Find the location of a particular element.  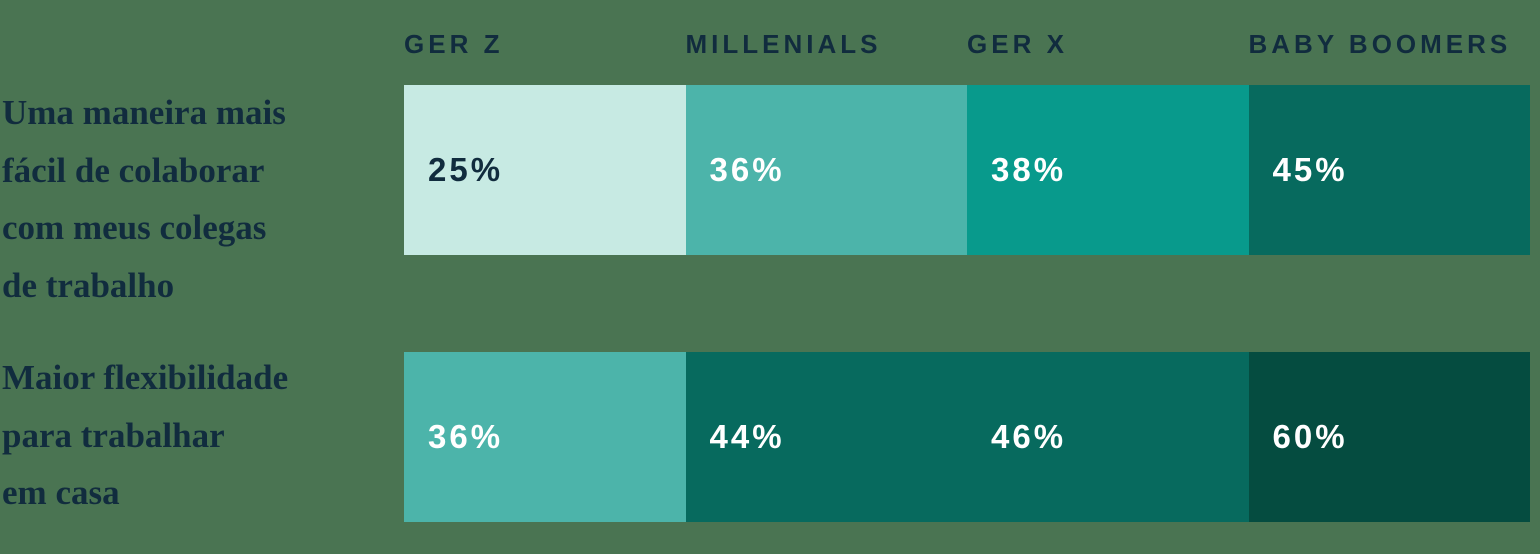

bar-value: 45% is located at coordinates (1310, 169).